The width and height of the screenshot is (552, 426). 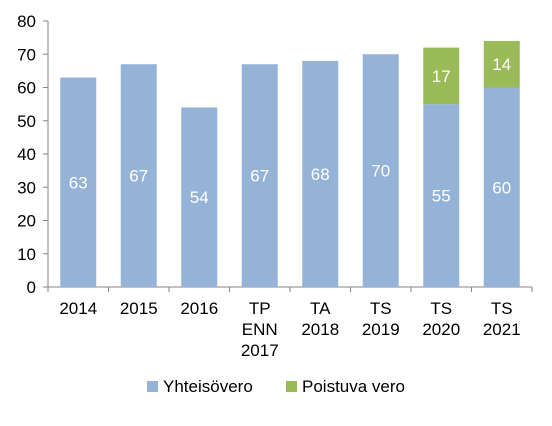 I want to click on data-label: 14, so click(x=501, y=64).